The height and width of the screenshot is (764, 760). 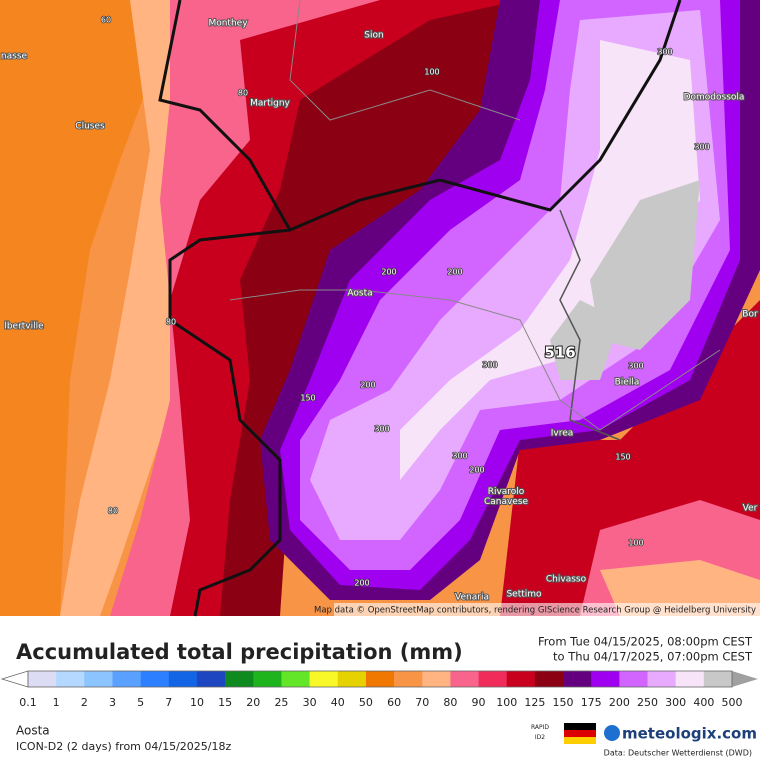 I want to click on place-label: Ver, so click(x=750, y=509).